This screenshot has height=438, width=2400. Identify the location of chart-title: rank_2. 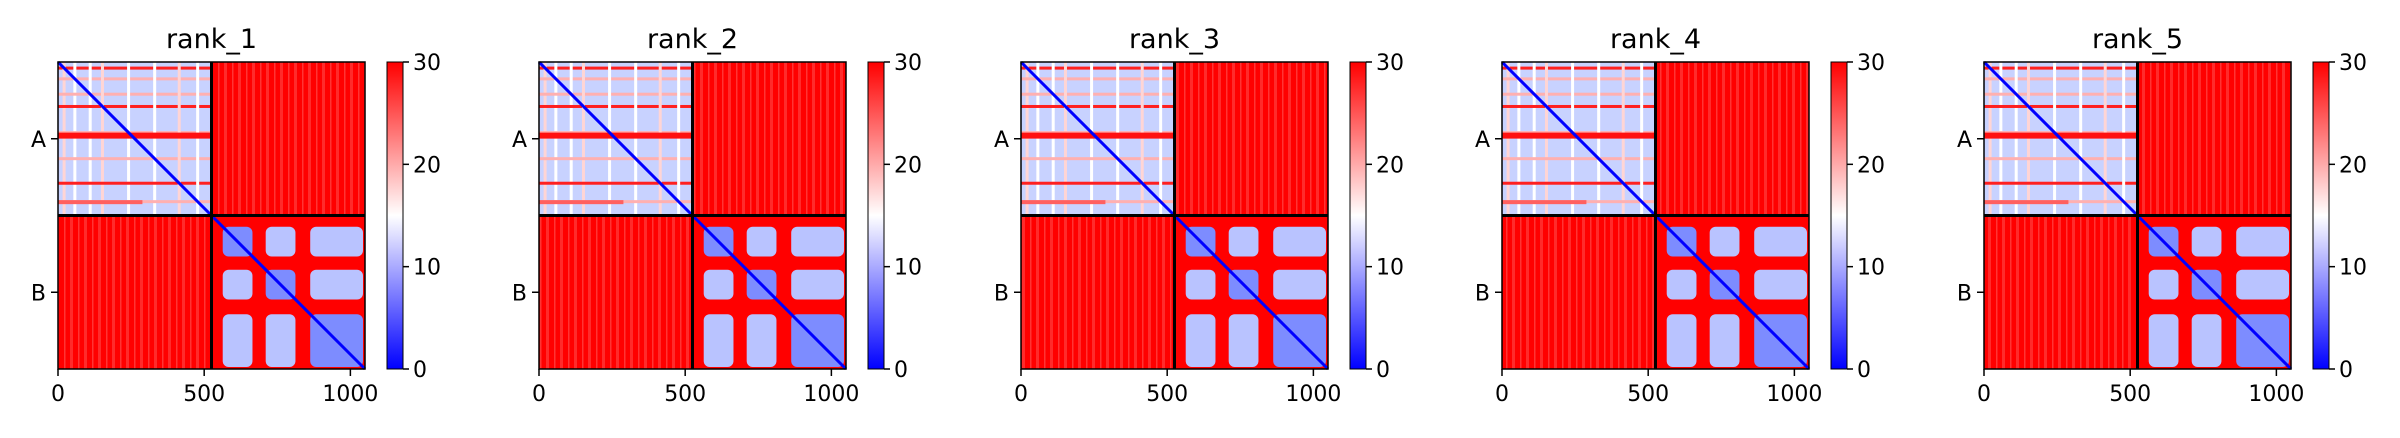
(692, 39).